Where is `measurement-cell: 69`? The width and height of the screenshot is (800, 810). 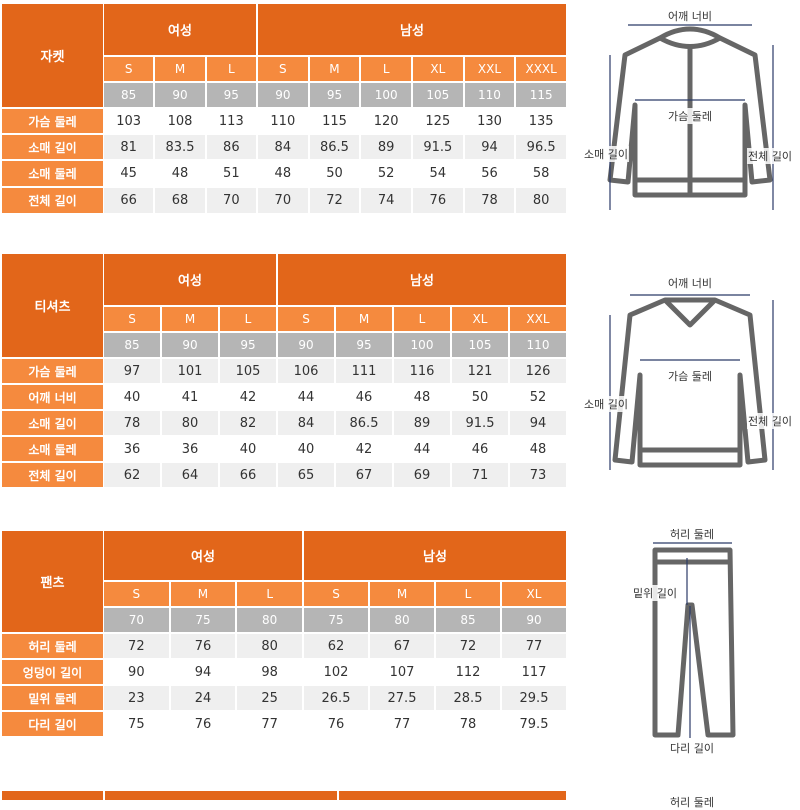
measurement-cell: 69 is located at coordinates (422, 475).